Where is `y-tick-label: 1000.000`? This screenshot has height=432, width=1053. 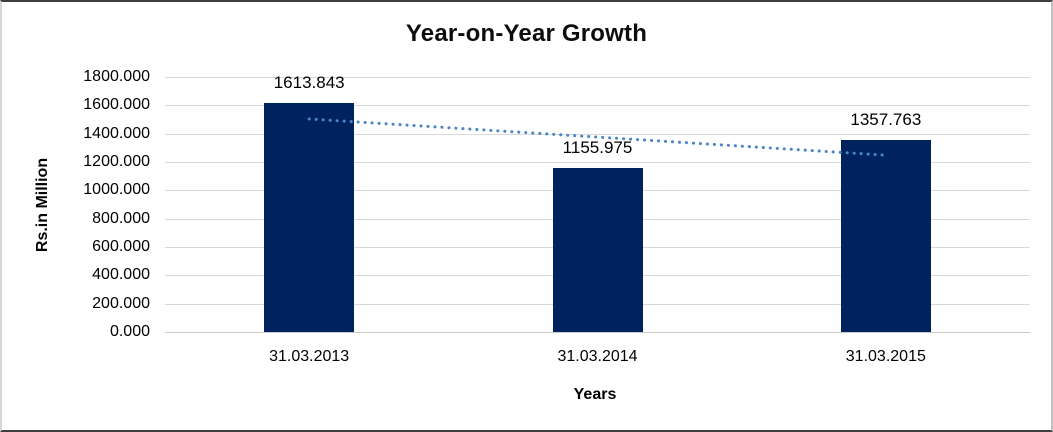 y-tick-label: 1000.000 is located at coordinates (116, 189).